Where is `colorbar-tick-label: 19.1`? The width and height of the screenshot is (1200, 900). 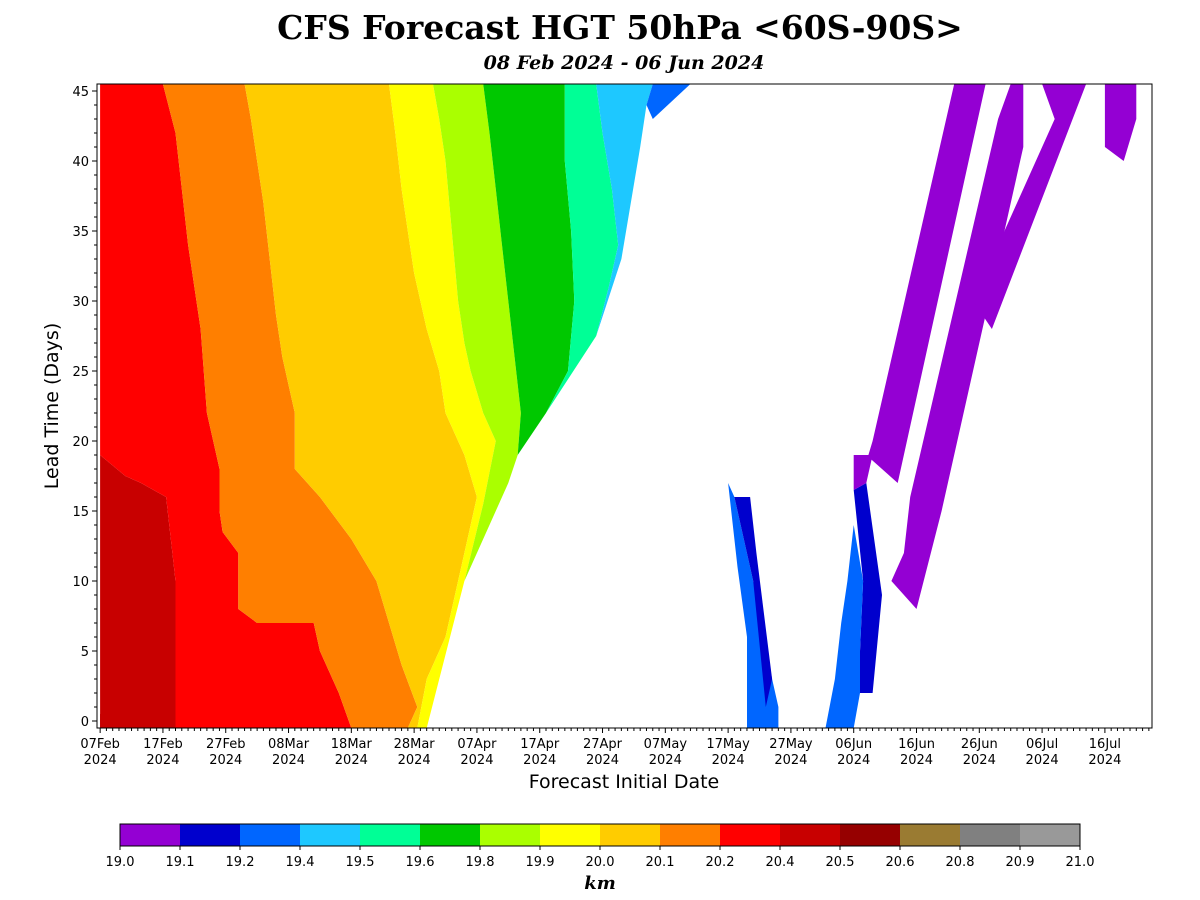
colorbar-tick-label: 19.1 is located at coordinates (180, 862).